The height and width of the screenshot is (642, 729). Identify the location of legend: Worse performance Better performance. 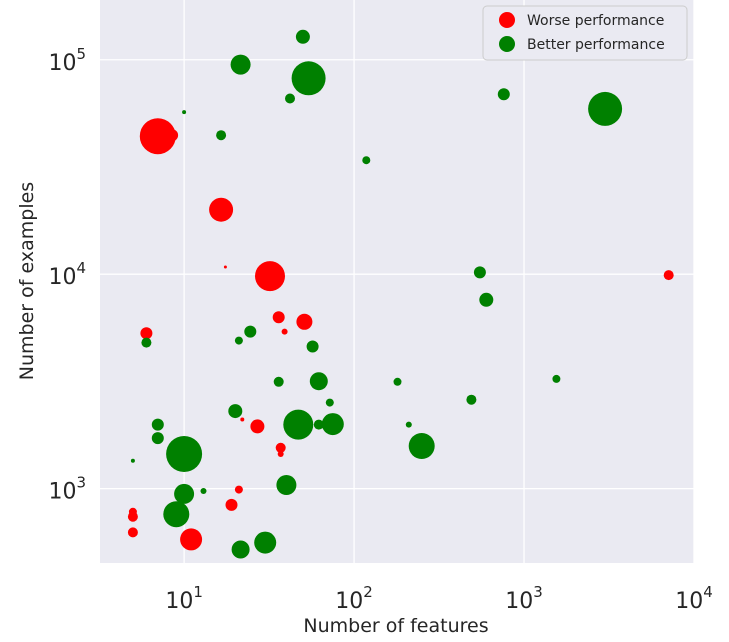
(585, 33).